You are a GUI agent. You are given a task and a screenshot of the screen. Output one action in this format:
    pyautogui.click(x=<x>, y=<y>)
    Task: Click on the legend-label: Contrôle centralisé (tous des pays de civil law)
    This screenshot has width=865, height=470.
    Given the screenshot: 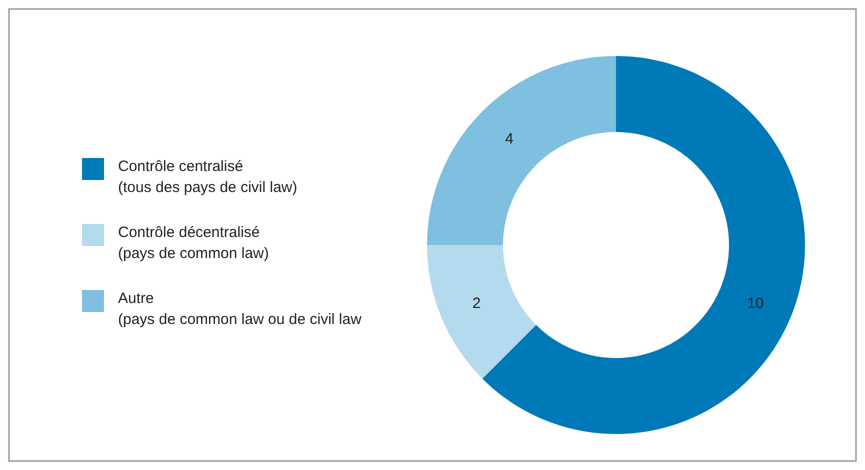 What is the action you would take?
    pyautogui.click(x=208, y=177)
    